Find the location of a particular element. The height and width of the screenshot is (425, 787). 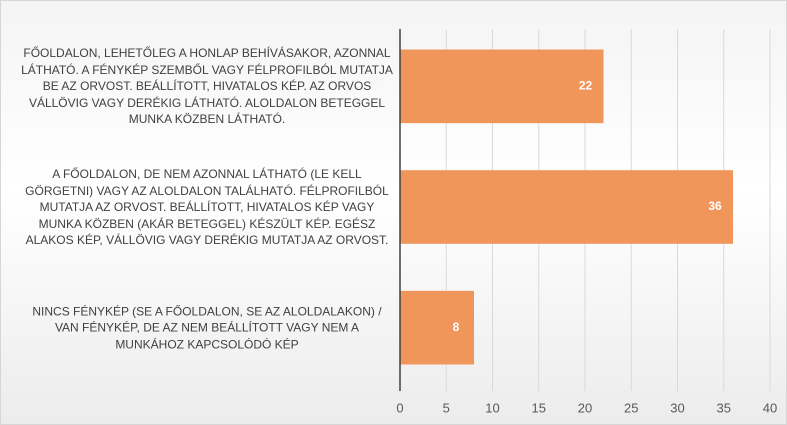

x-tick-label: 10 is located at coordinates (492, 407).